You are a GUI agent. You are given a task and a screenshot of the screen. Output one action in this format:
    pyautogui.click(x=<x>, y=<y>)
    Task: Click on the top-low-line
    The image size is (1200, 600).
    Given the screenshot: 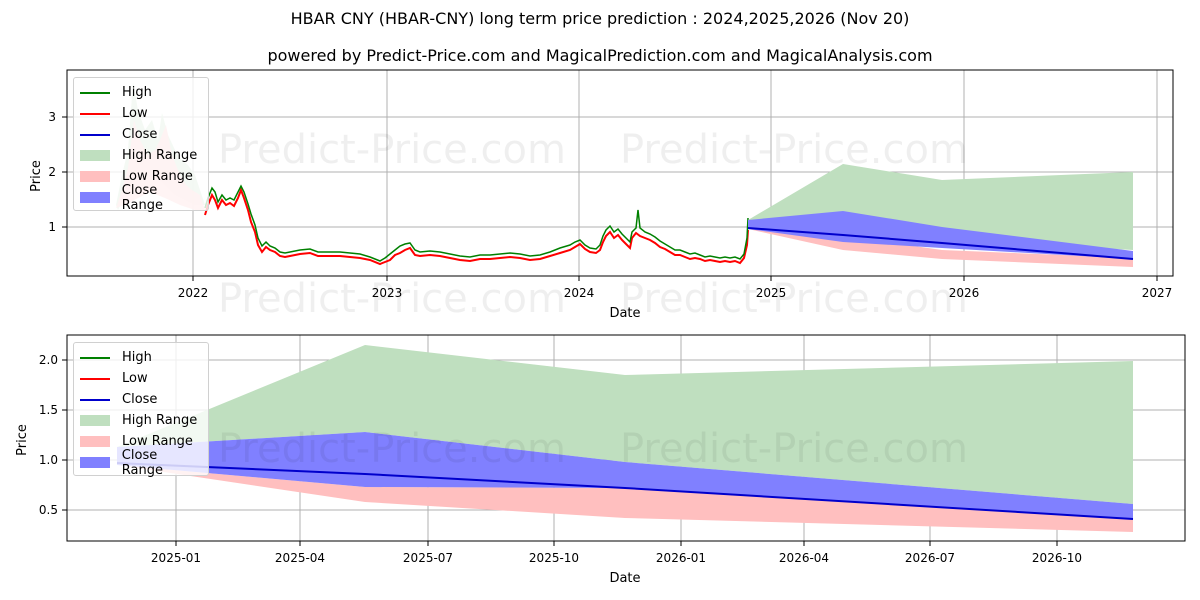 What is the action you would take?
    pyautogui.click(x=476, y=226)
    